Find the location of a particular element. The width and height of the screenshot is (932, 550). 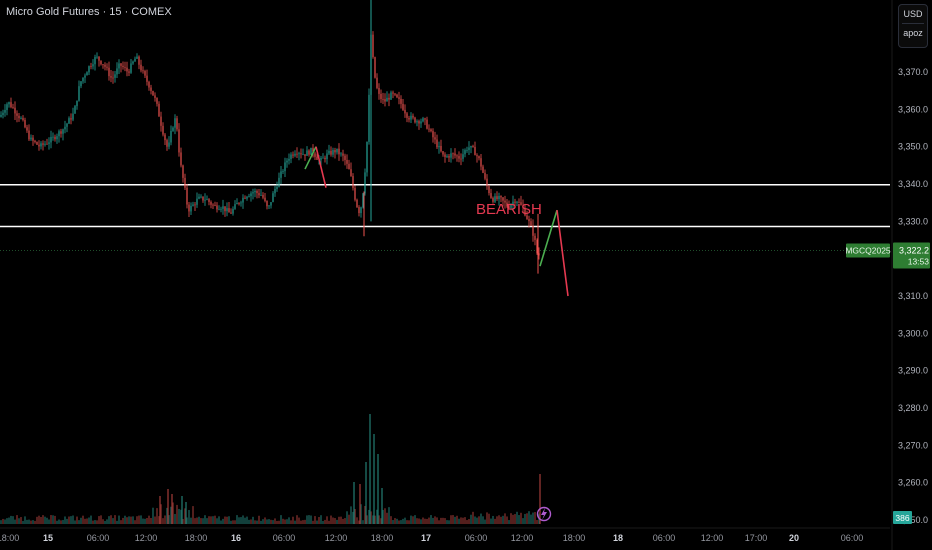

bar-countdown-label: 13:53 is located at coordinates (919, 261).